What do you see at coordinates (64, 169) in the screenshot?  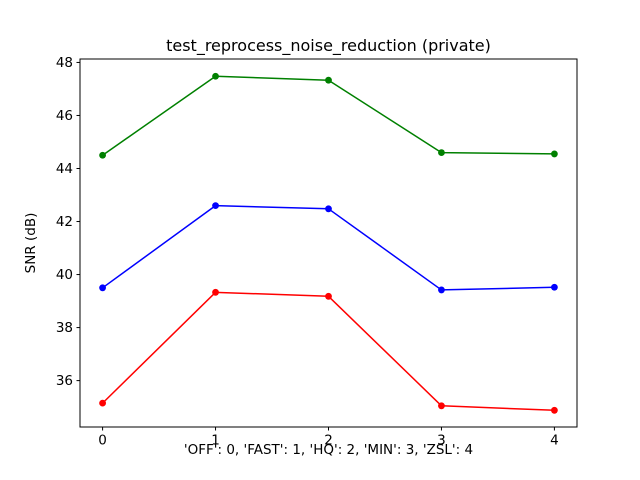 I see `y-tick-label: 44` at bounding box center [64, 169].